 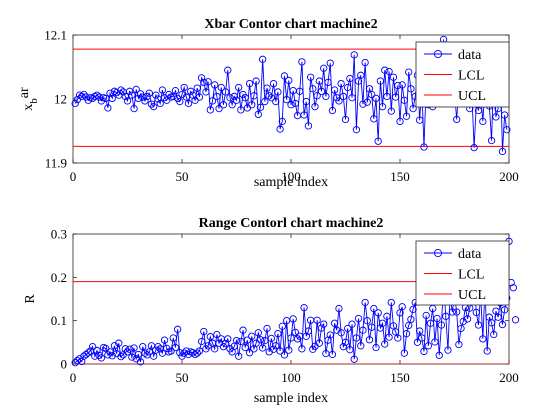 What do you see at coordinates (291, 398) in the screenshot?
I see `x-axis-label: sample index` at bounding box center [291, 398].